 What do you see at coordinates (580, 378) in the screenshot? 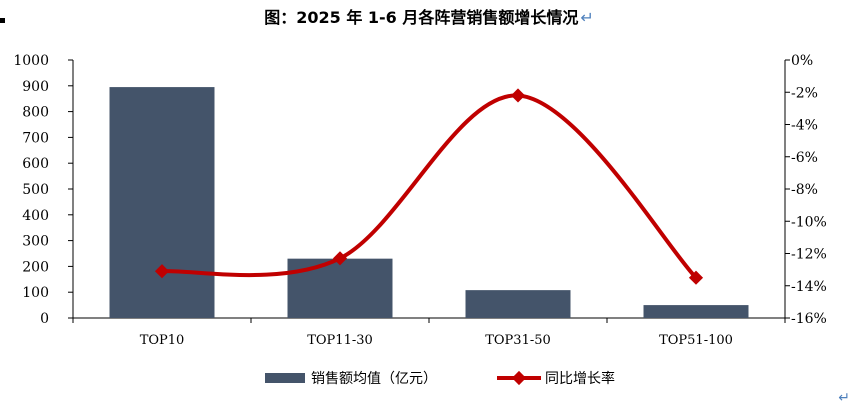
I see `legend-label-line: 同比增长率` at bounding box center [580, 378].